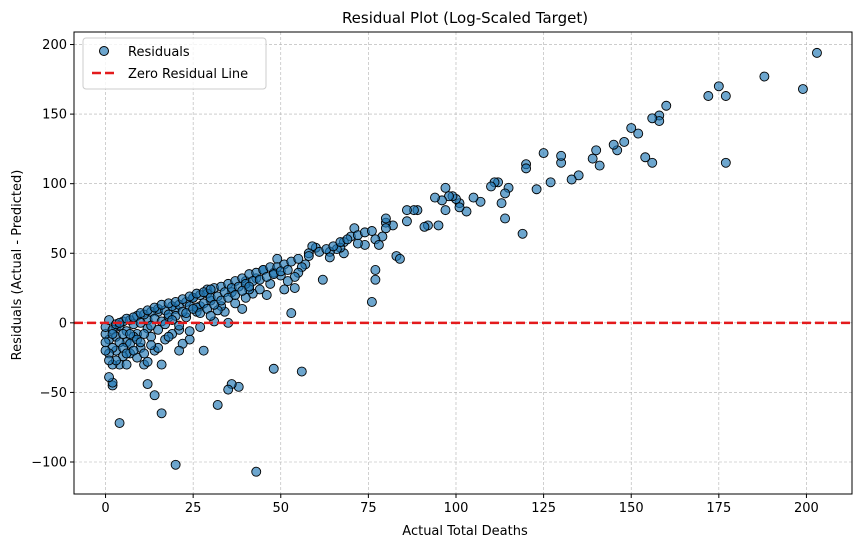  I want to click on chart-title: Residual Plot (Log-Scaled Target), so click(465, 18).